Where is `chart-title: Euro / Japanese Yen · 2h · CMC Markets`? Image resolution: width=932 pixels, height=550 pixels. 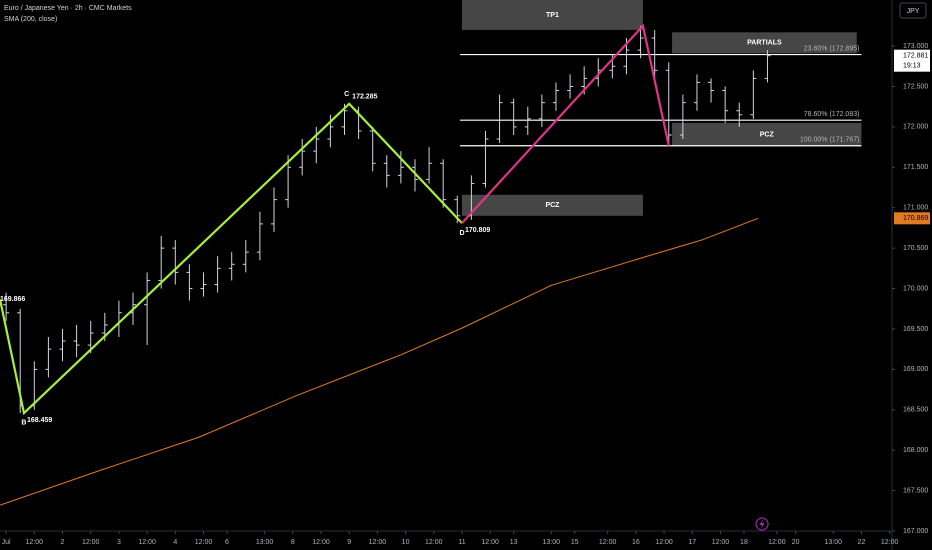
chart-title: Euro / Japanese Yen · 2h · CMC Markets is located at coordinates (68, 8).